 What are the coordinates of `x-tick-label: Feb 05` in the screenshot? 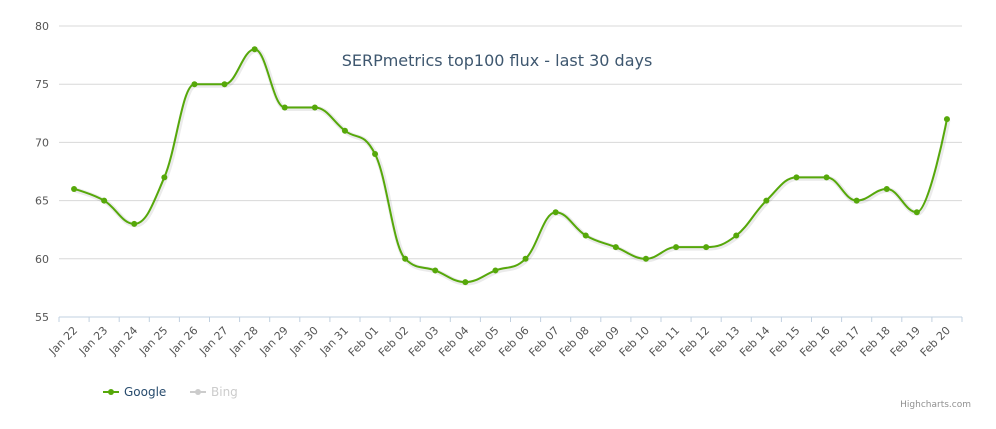 It's located at (483, 341).